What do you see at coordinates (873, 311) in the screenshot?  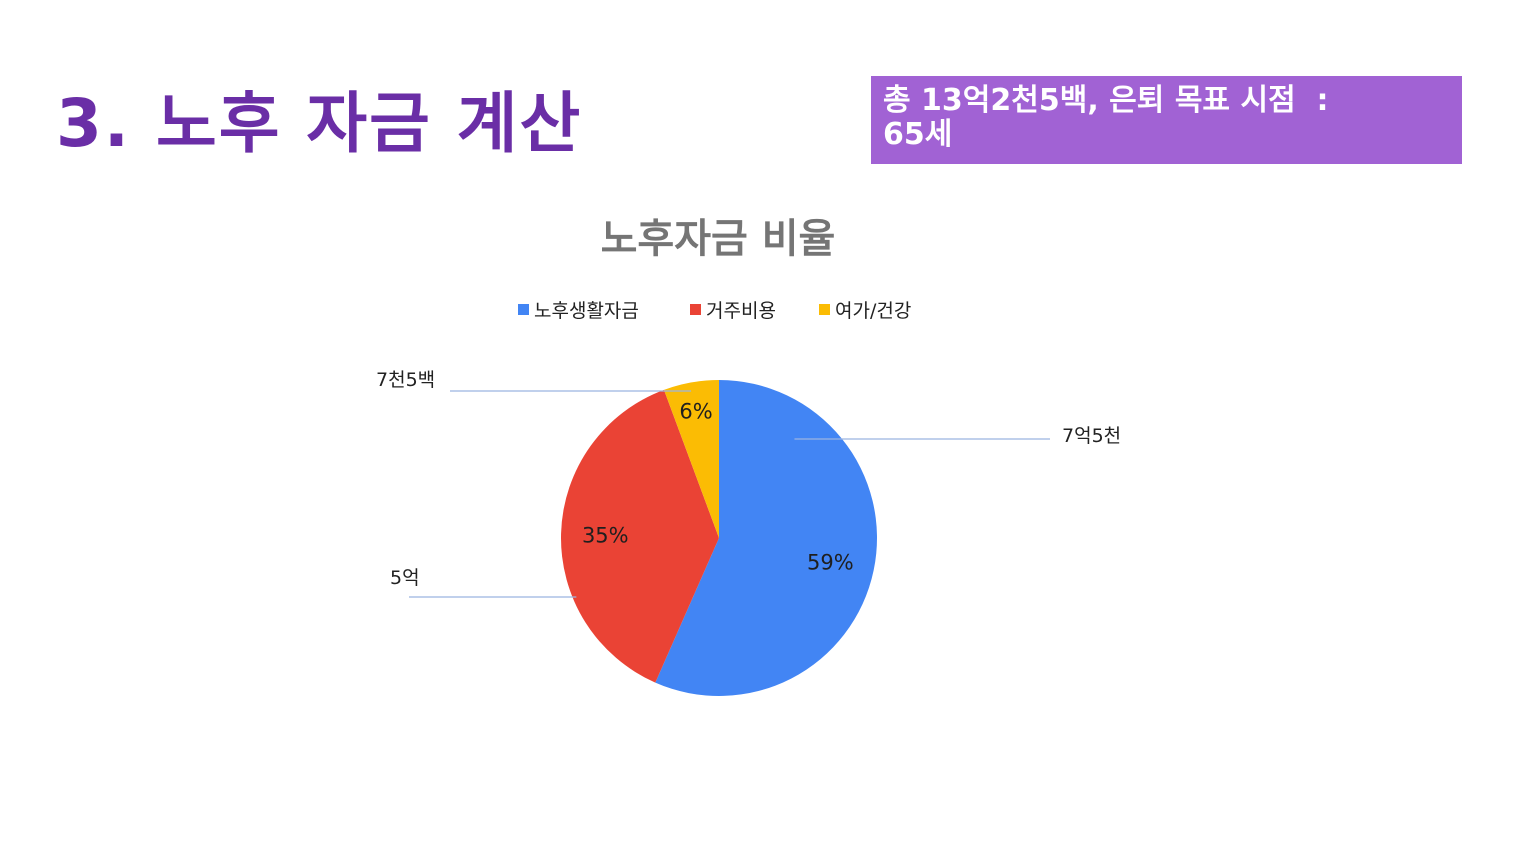 I see `legend-label-여가-건강: 여가/건강` at bounding box center [873, 311].